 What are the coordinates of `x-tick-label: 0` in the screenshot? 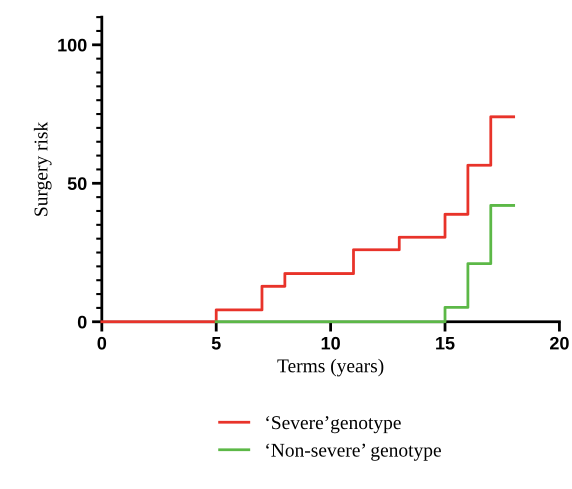 It's located at (102, 343).